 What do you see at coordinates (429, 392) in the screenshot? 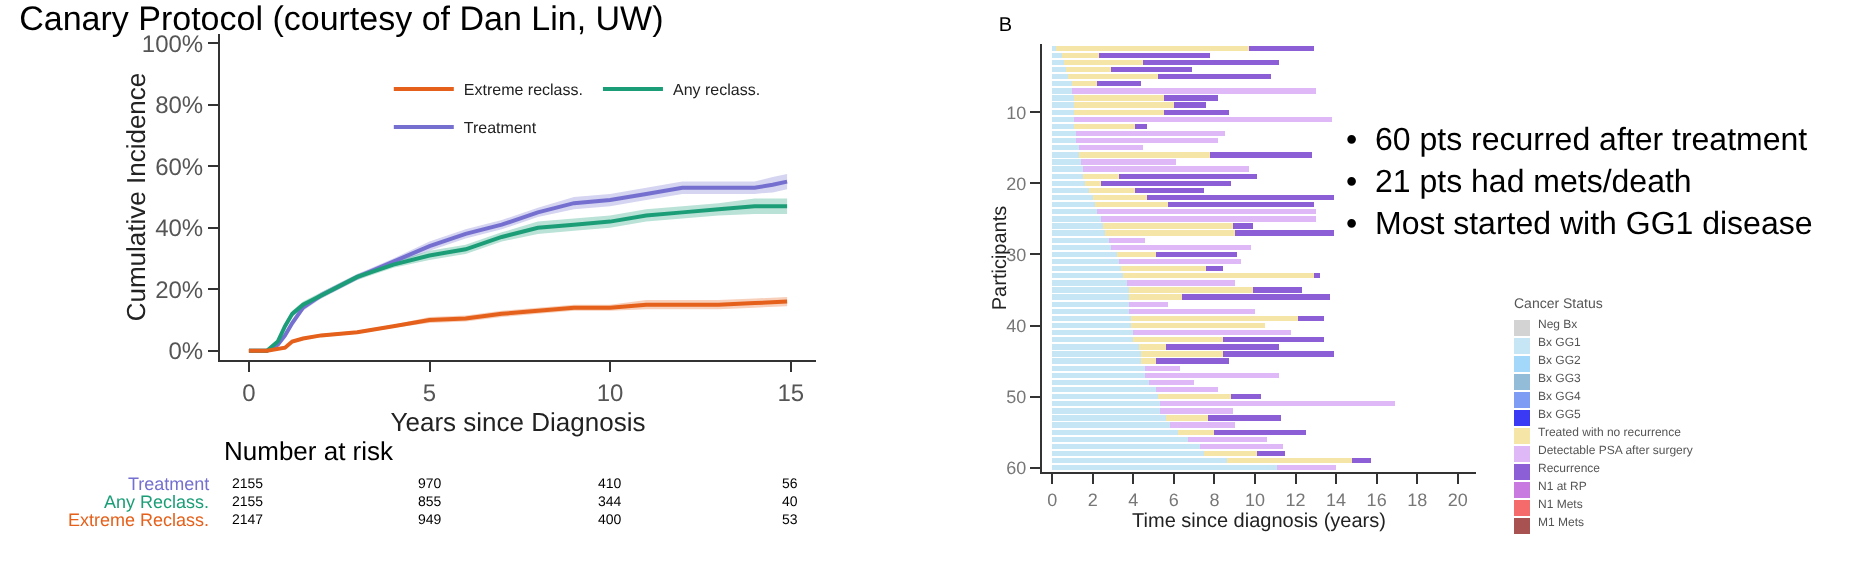
I see `x-tick-label: 5` at bounding box center [429, 392].